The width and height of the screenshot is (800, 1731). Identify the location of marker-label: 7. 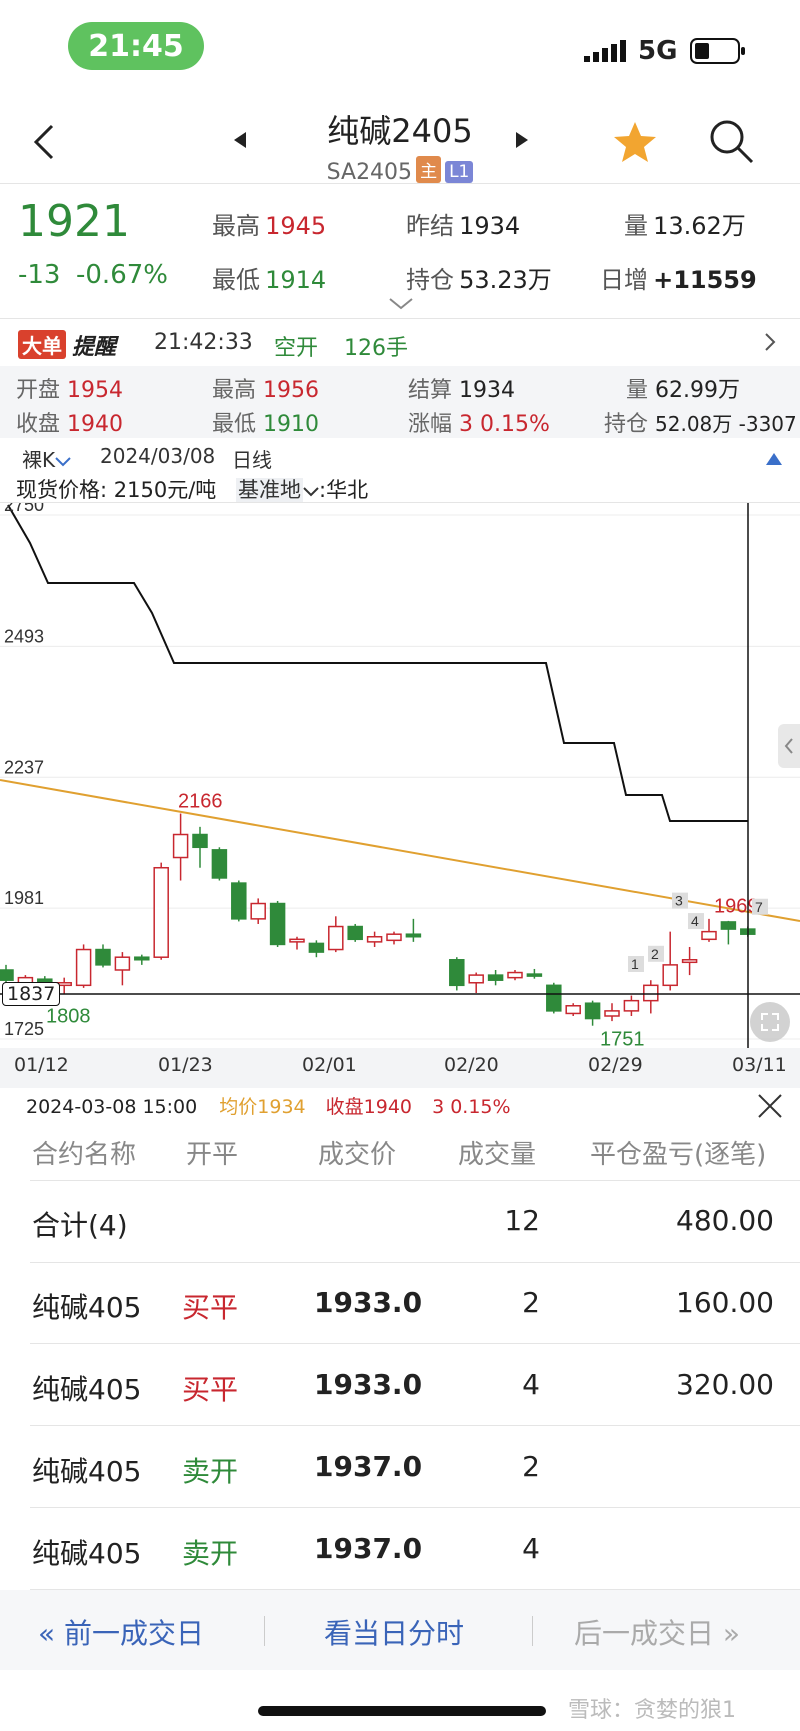
(759, 907).